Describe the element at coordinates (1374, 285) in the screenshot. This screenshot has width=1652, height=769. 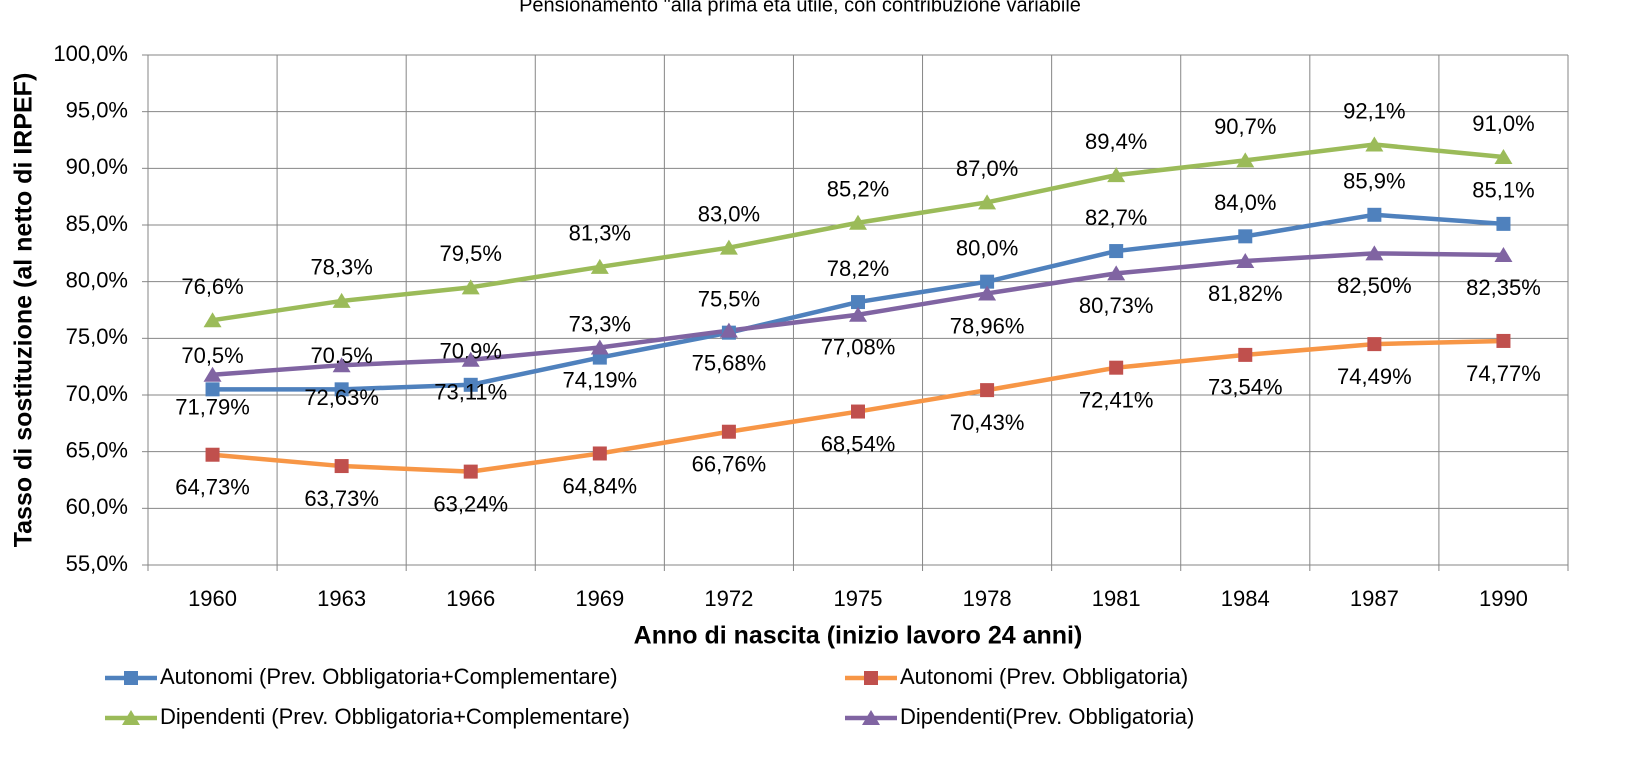
I see `data-label: 82,50%` at that location.